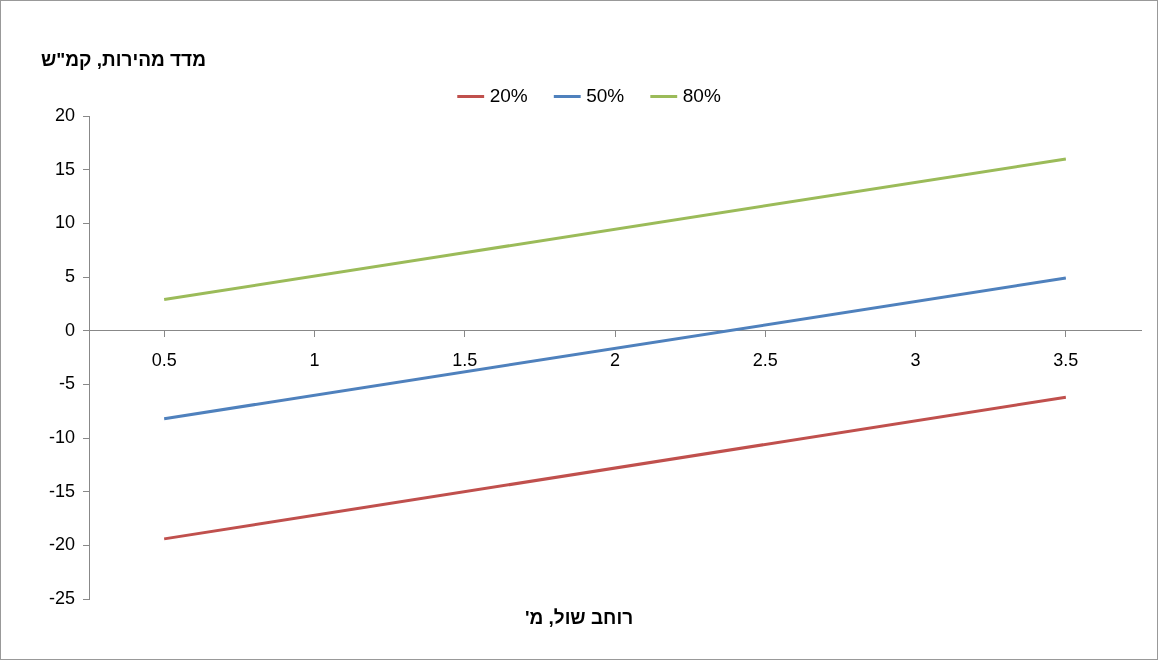 This screenshot has height=660, width=1158. What do you see at coordinates (70, 275) in the screenshot?
I see `y-tick-label: 5` at bounding box center [70, 275].